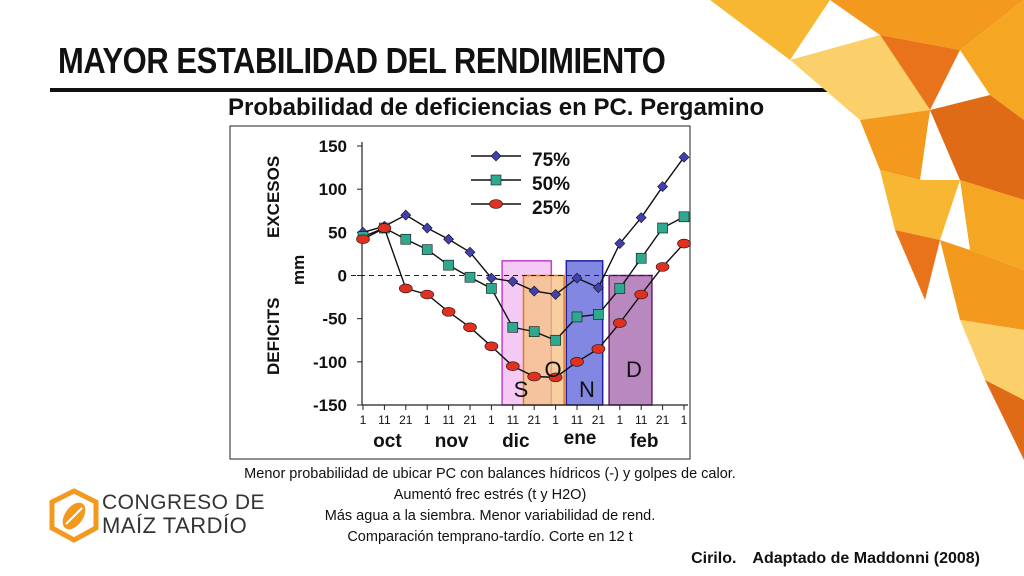 This screenshot has height=576, width=1024. I want to click on y-label-excesos: EXCESOS, so click(273, 197).